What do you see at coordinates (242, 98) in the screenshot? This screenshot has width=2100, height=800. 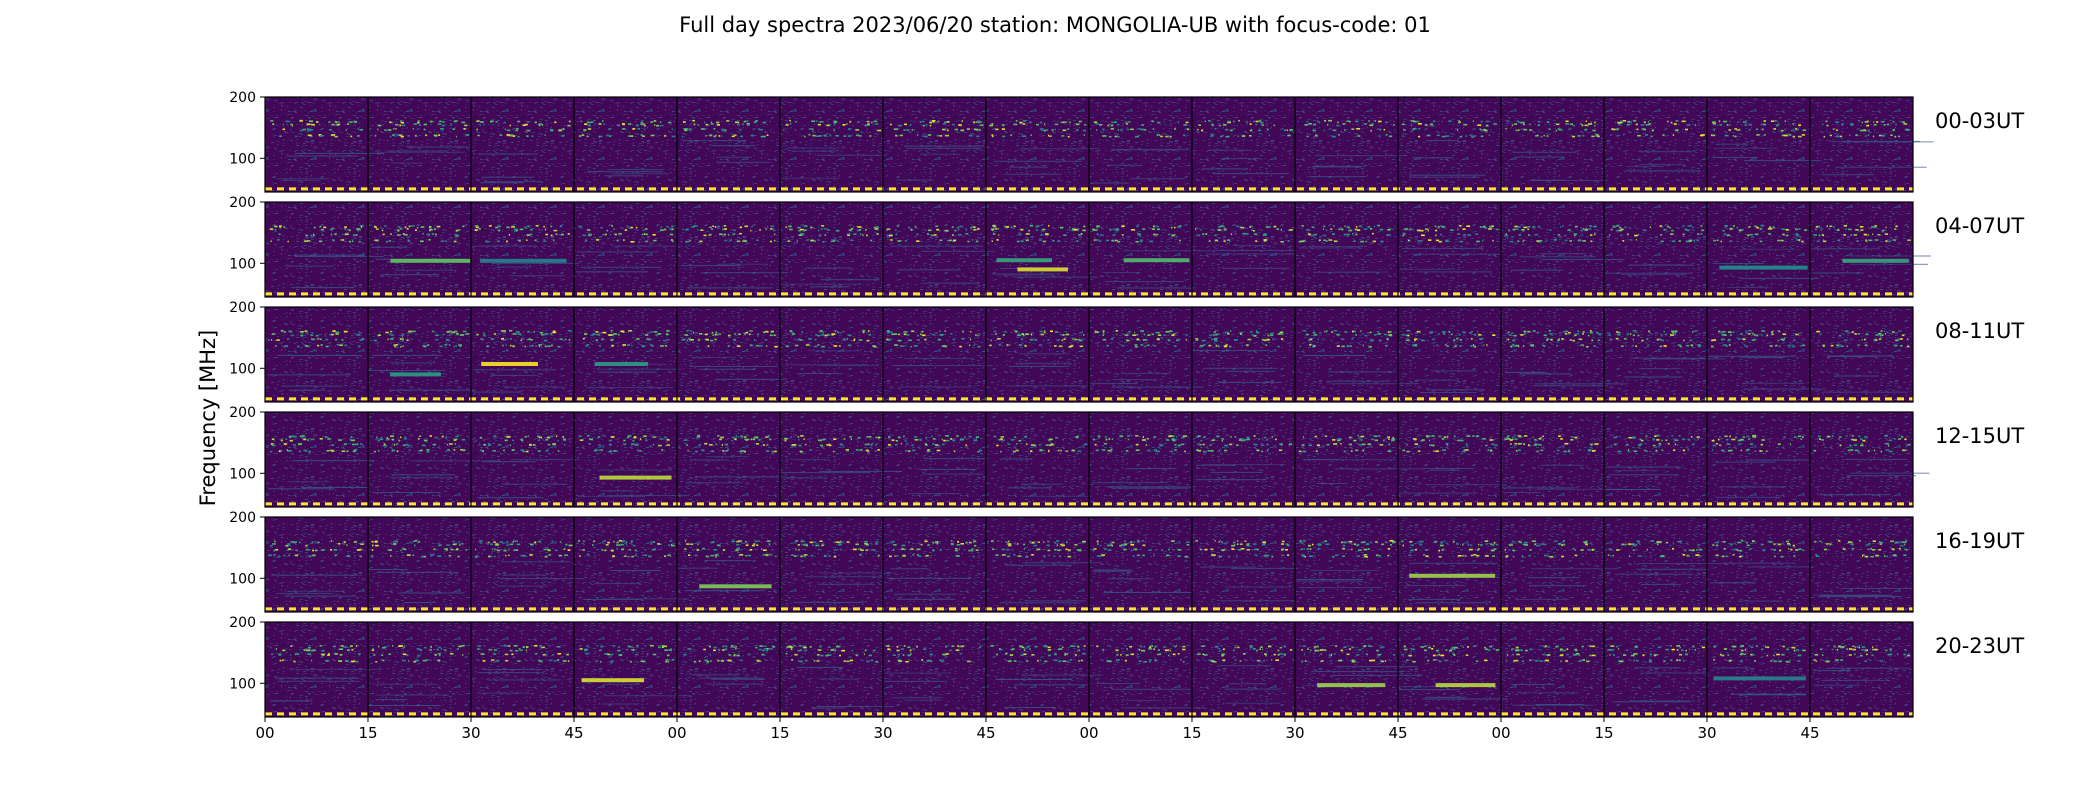 I see `y-tick-label: 200` at bounding box center [242, 98].